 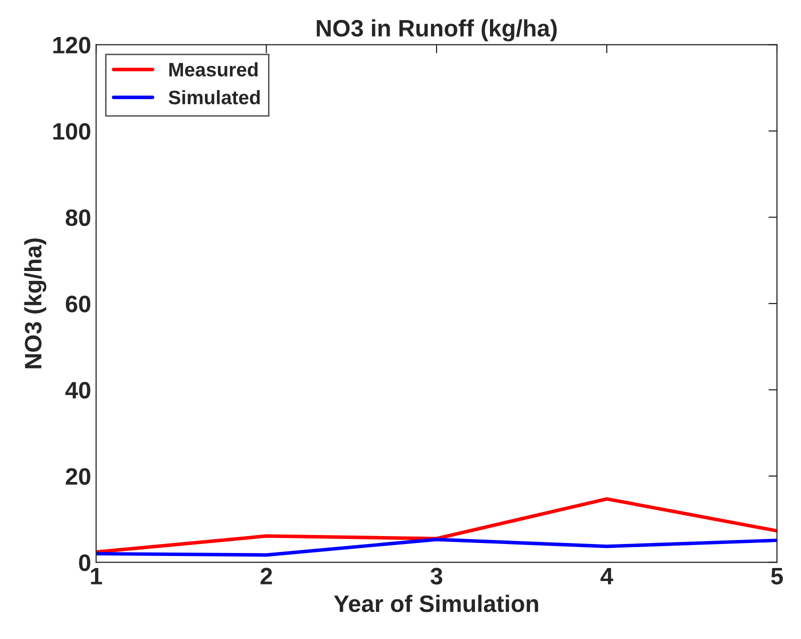 I want to click on y-tick-label: 100, so click(x=71, y=131).